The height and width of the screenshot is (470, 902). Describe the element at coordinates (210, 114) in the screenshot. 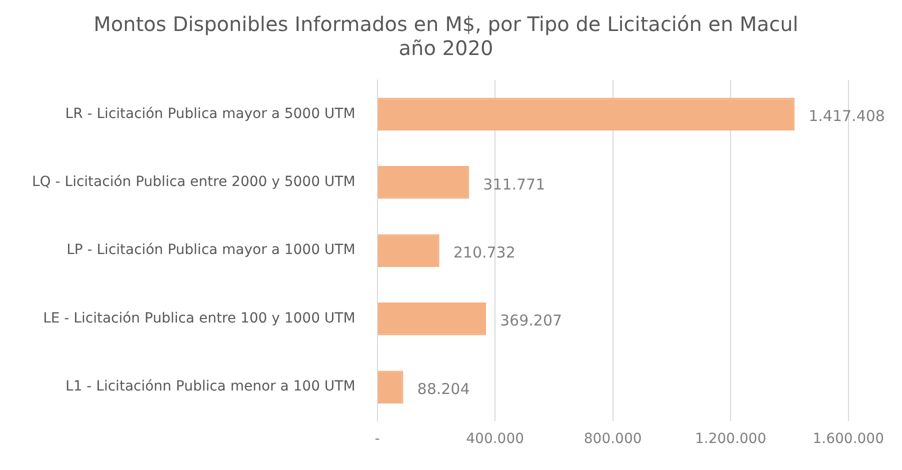

I see `y-tick-label: LR - Licitación Publica mayor a 5000 UTM` at that location.